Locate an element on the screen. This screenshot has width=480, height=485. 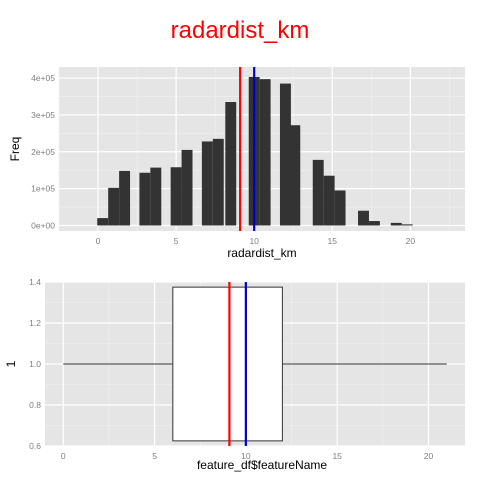
chart-title: radardist_km is located at coordinates (240, 30).